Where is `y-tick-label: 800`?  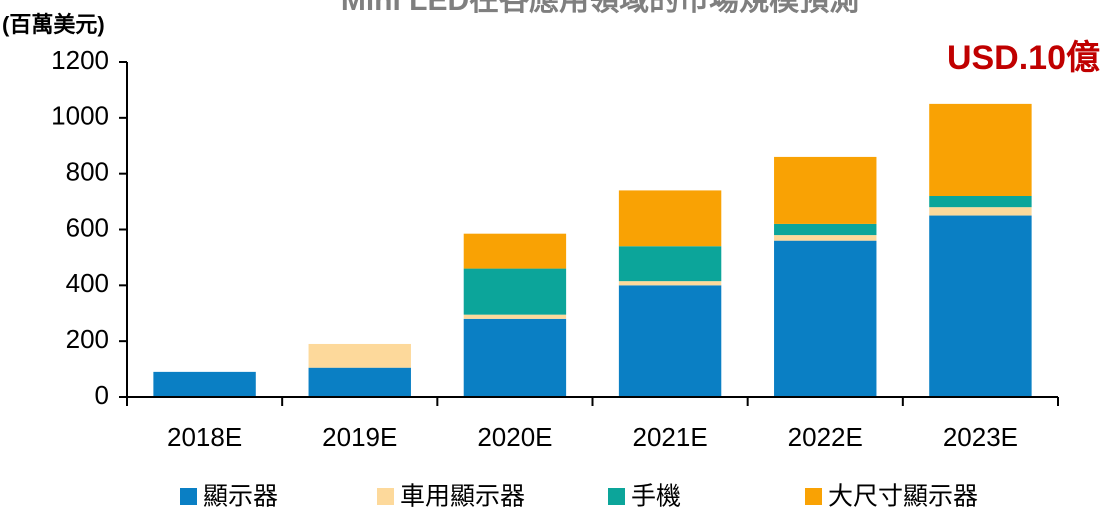
y-tick-label: 800 is located at coordinates (87, 172).